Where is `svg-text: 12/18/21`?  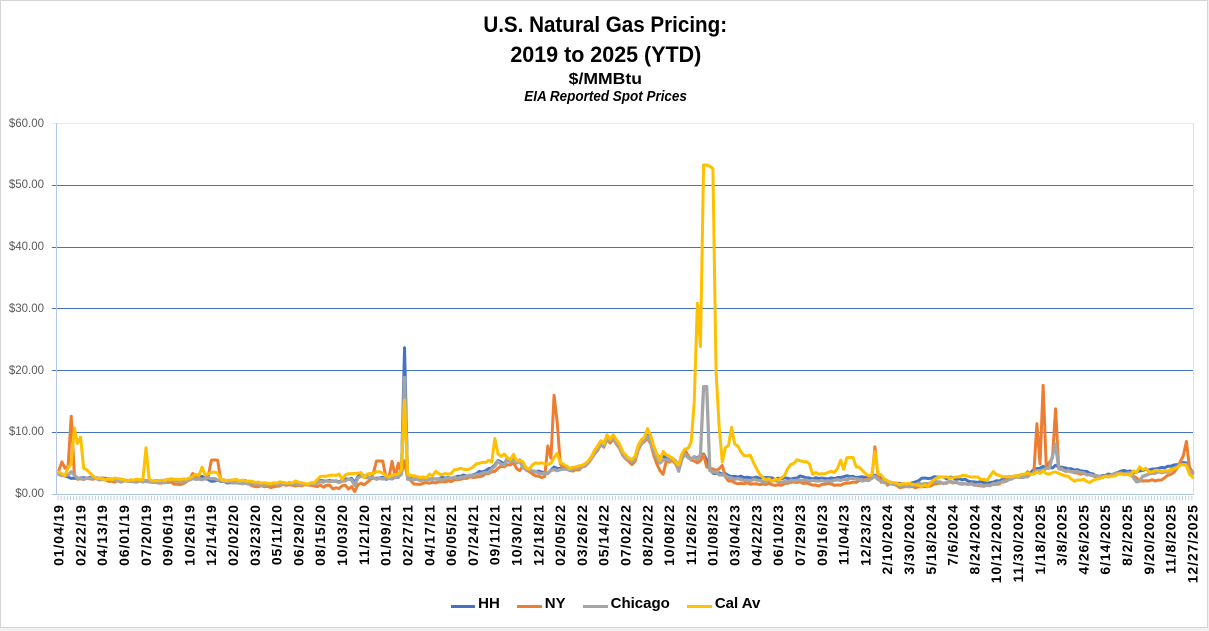
svg-text: 12/18/21 is located at coordinates (538, 535).